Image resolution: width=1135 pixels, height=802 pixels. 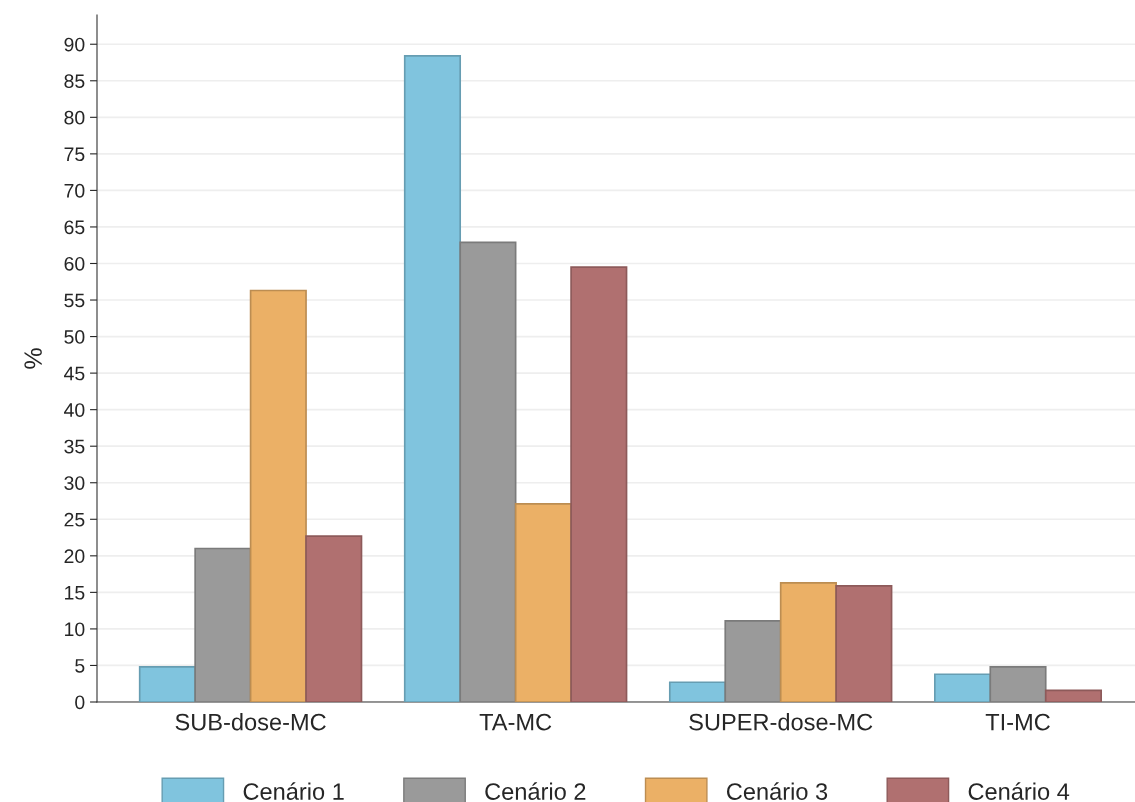 What do you see at coordinates (74, 227) in the screenshot?
I see `y-tick-label: 65` at bounding box center [74, 227].